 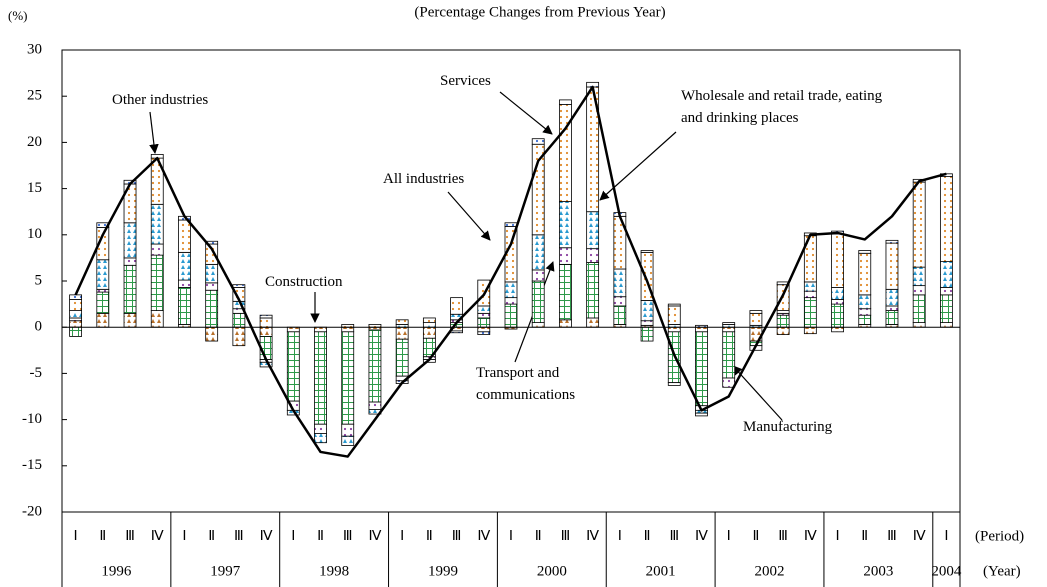 I want to click on year-label: 2003, so click(x=878, y=571).